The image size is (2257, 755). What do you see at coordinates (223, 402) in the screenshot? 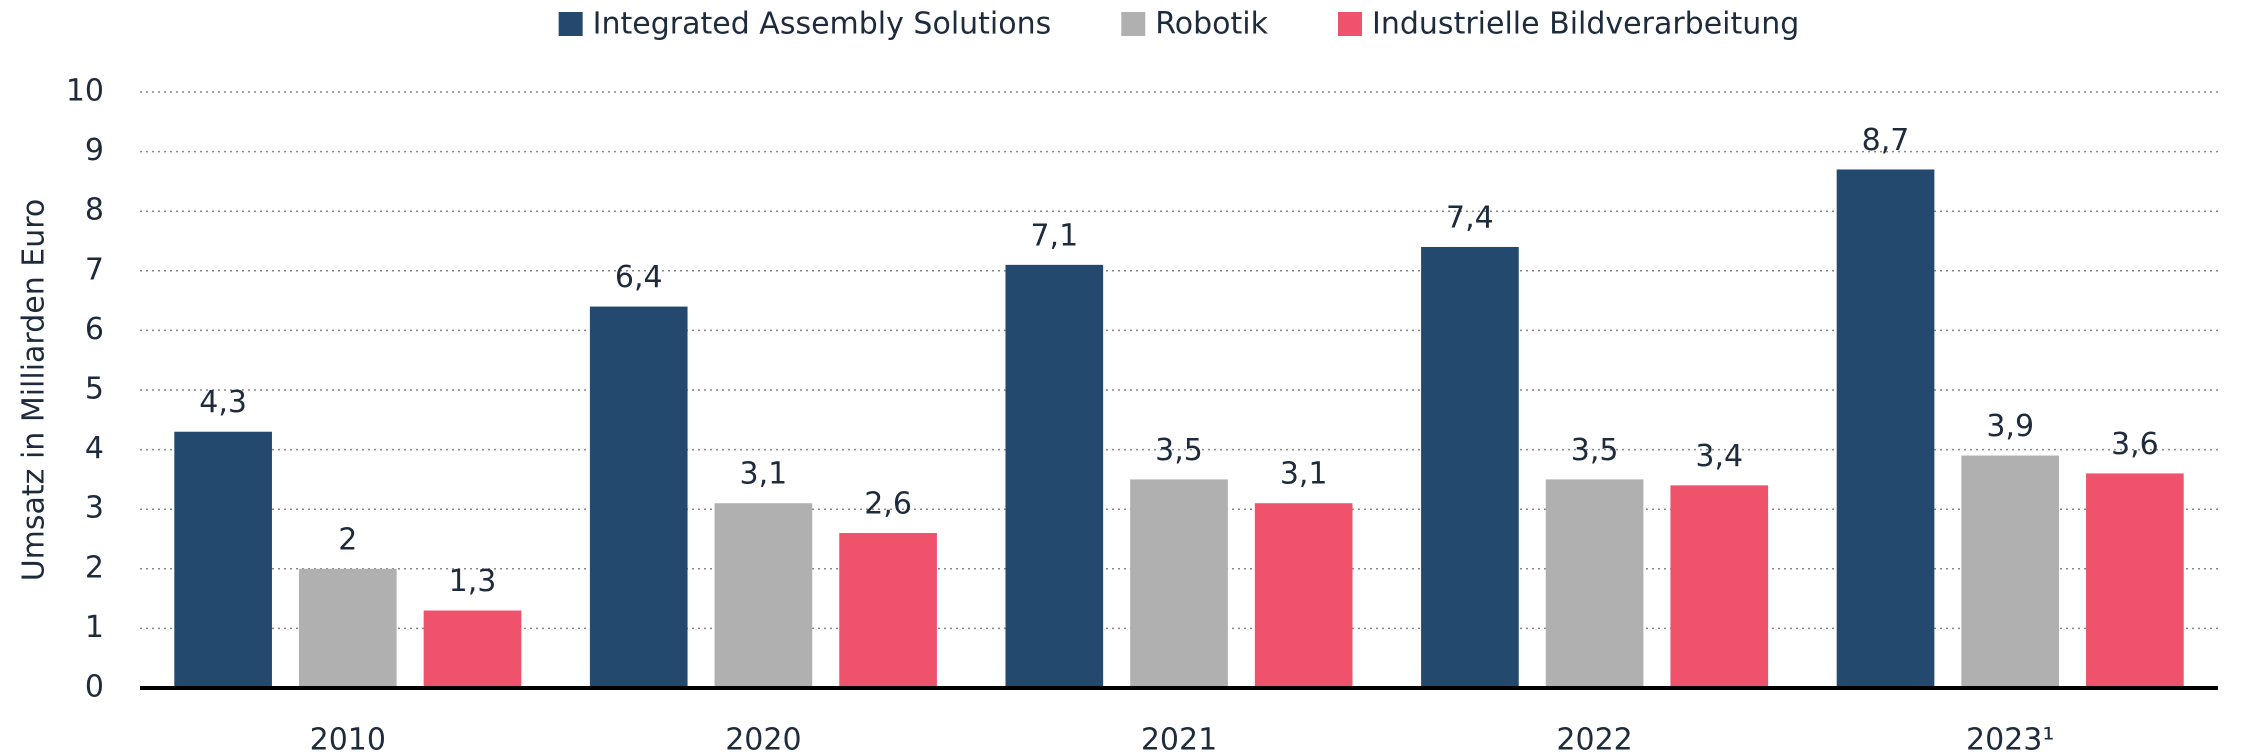
I see `value-label: 4,3` at bounding box center [223, 402].